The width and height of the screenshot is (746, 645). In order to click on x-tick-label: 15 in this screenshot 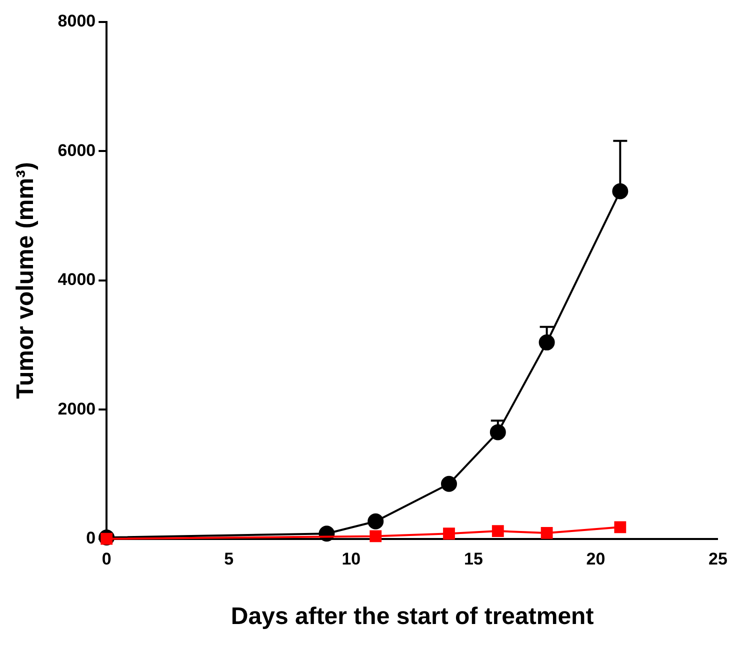, I will do `click(473, 559)`.